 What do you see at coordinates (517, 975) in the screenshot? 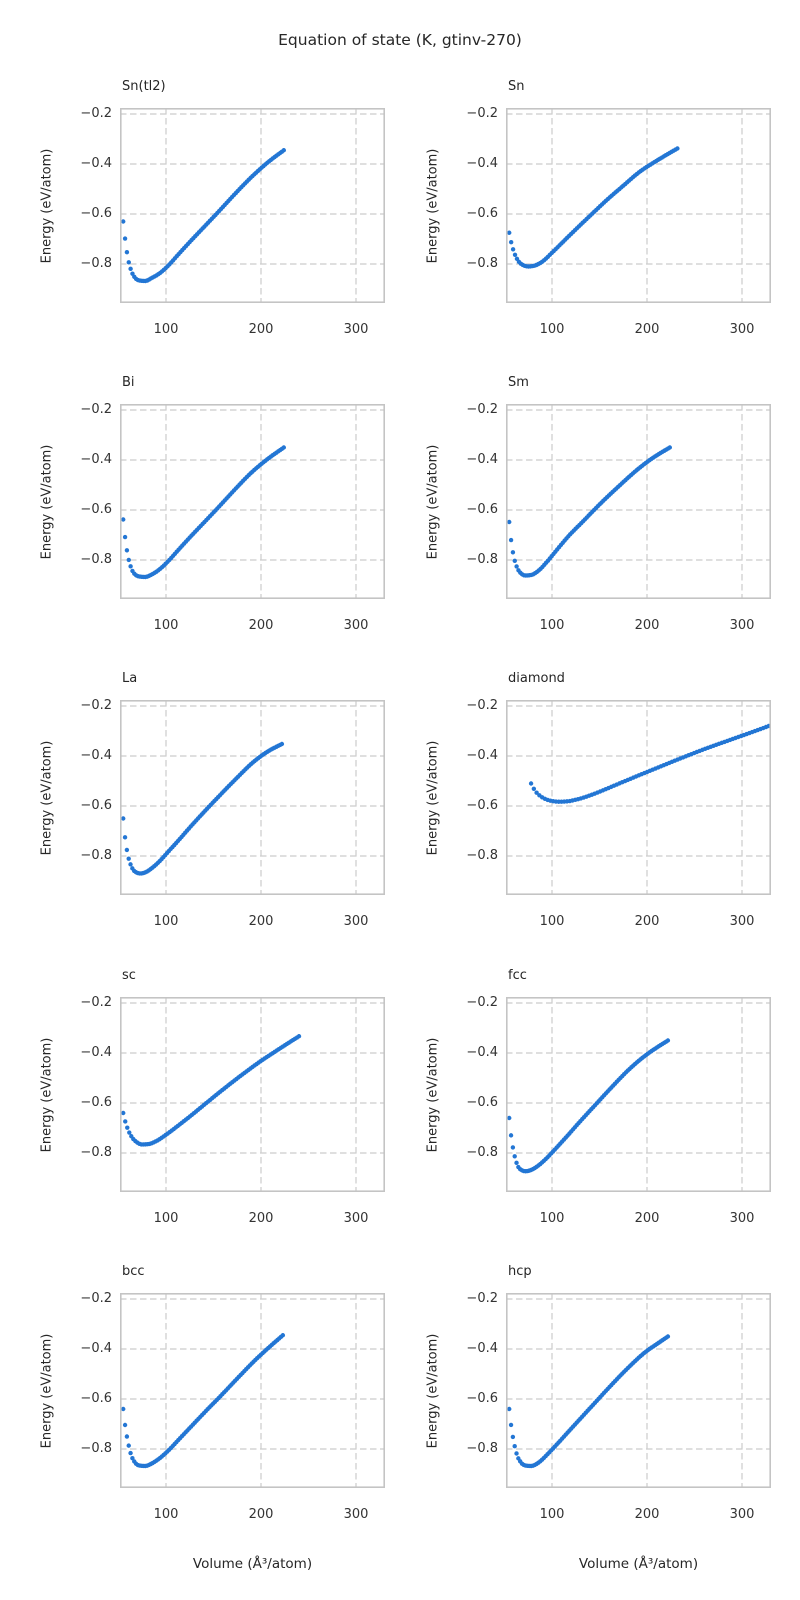
I see `subplot-title: fcc` at bounding box center [517, 975].